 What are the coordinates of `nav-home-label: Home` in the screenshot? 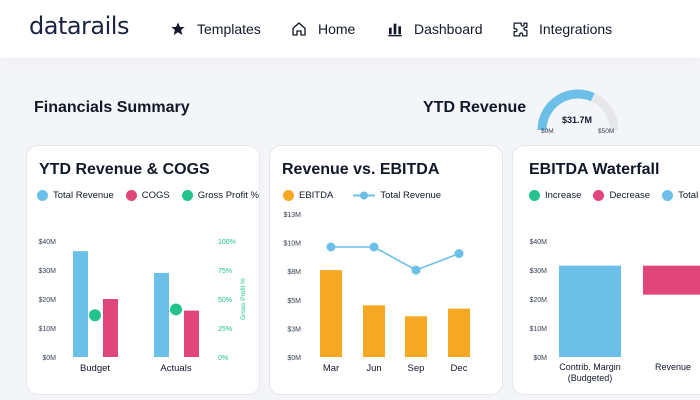 It's located at (337, 29).